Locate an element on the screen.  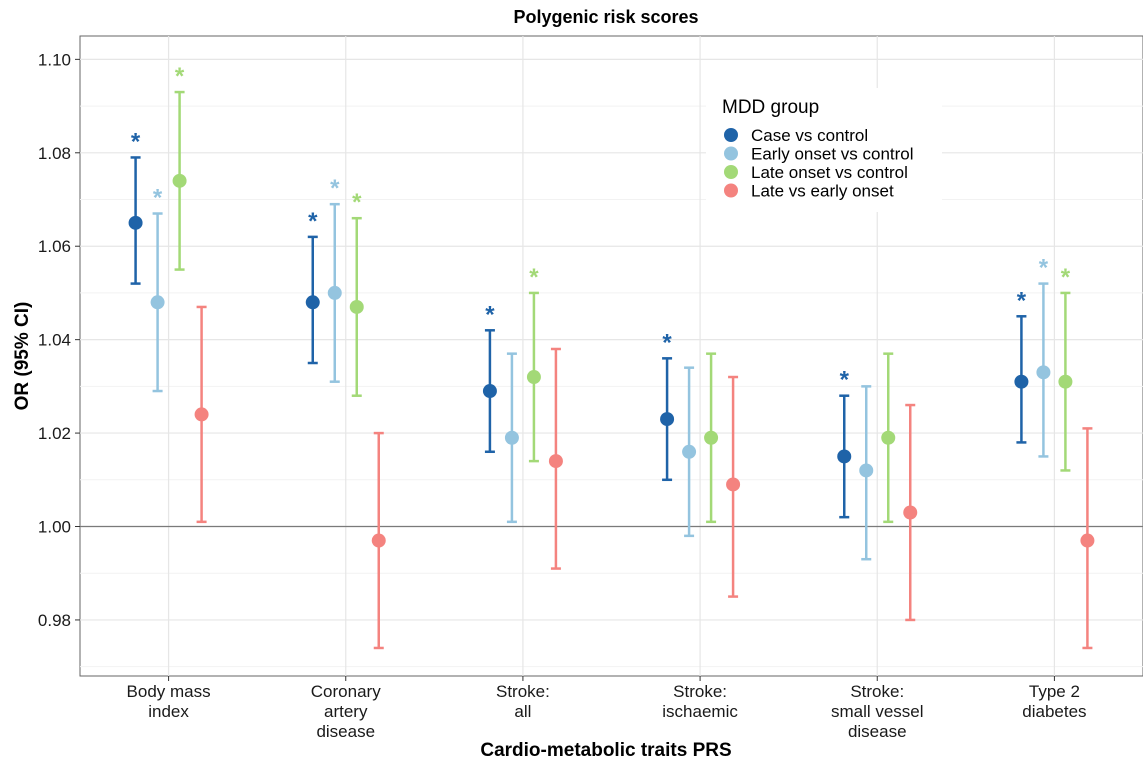
legend-background is located at coordinates (824, 150).